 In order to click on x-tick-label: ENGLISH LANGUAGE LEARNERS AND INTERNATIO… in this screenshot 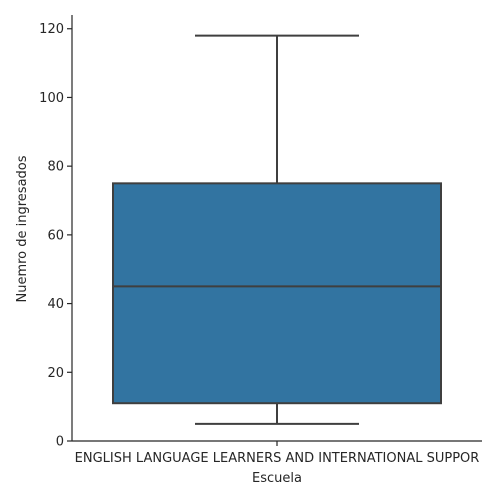, I will do `click(277, 458)`.